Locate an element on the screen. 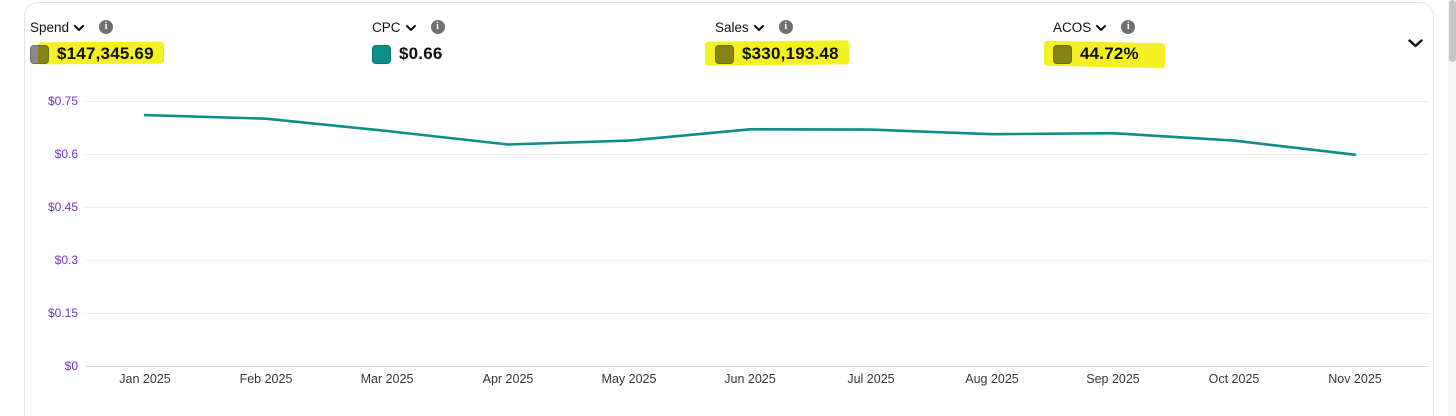 This screenshot has width=1456, height=416. scrollbar-thumb is located at coordinates (1452, 31).